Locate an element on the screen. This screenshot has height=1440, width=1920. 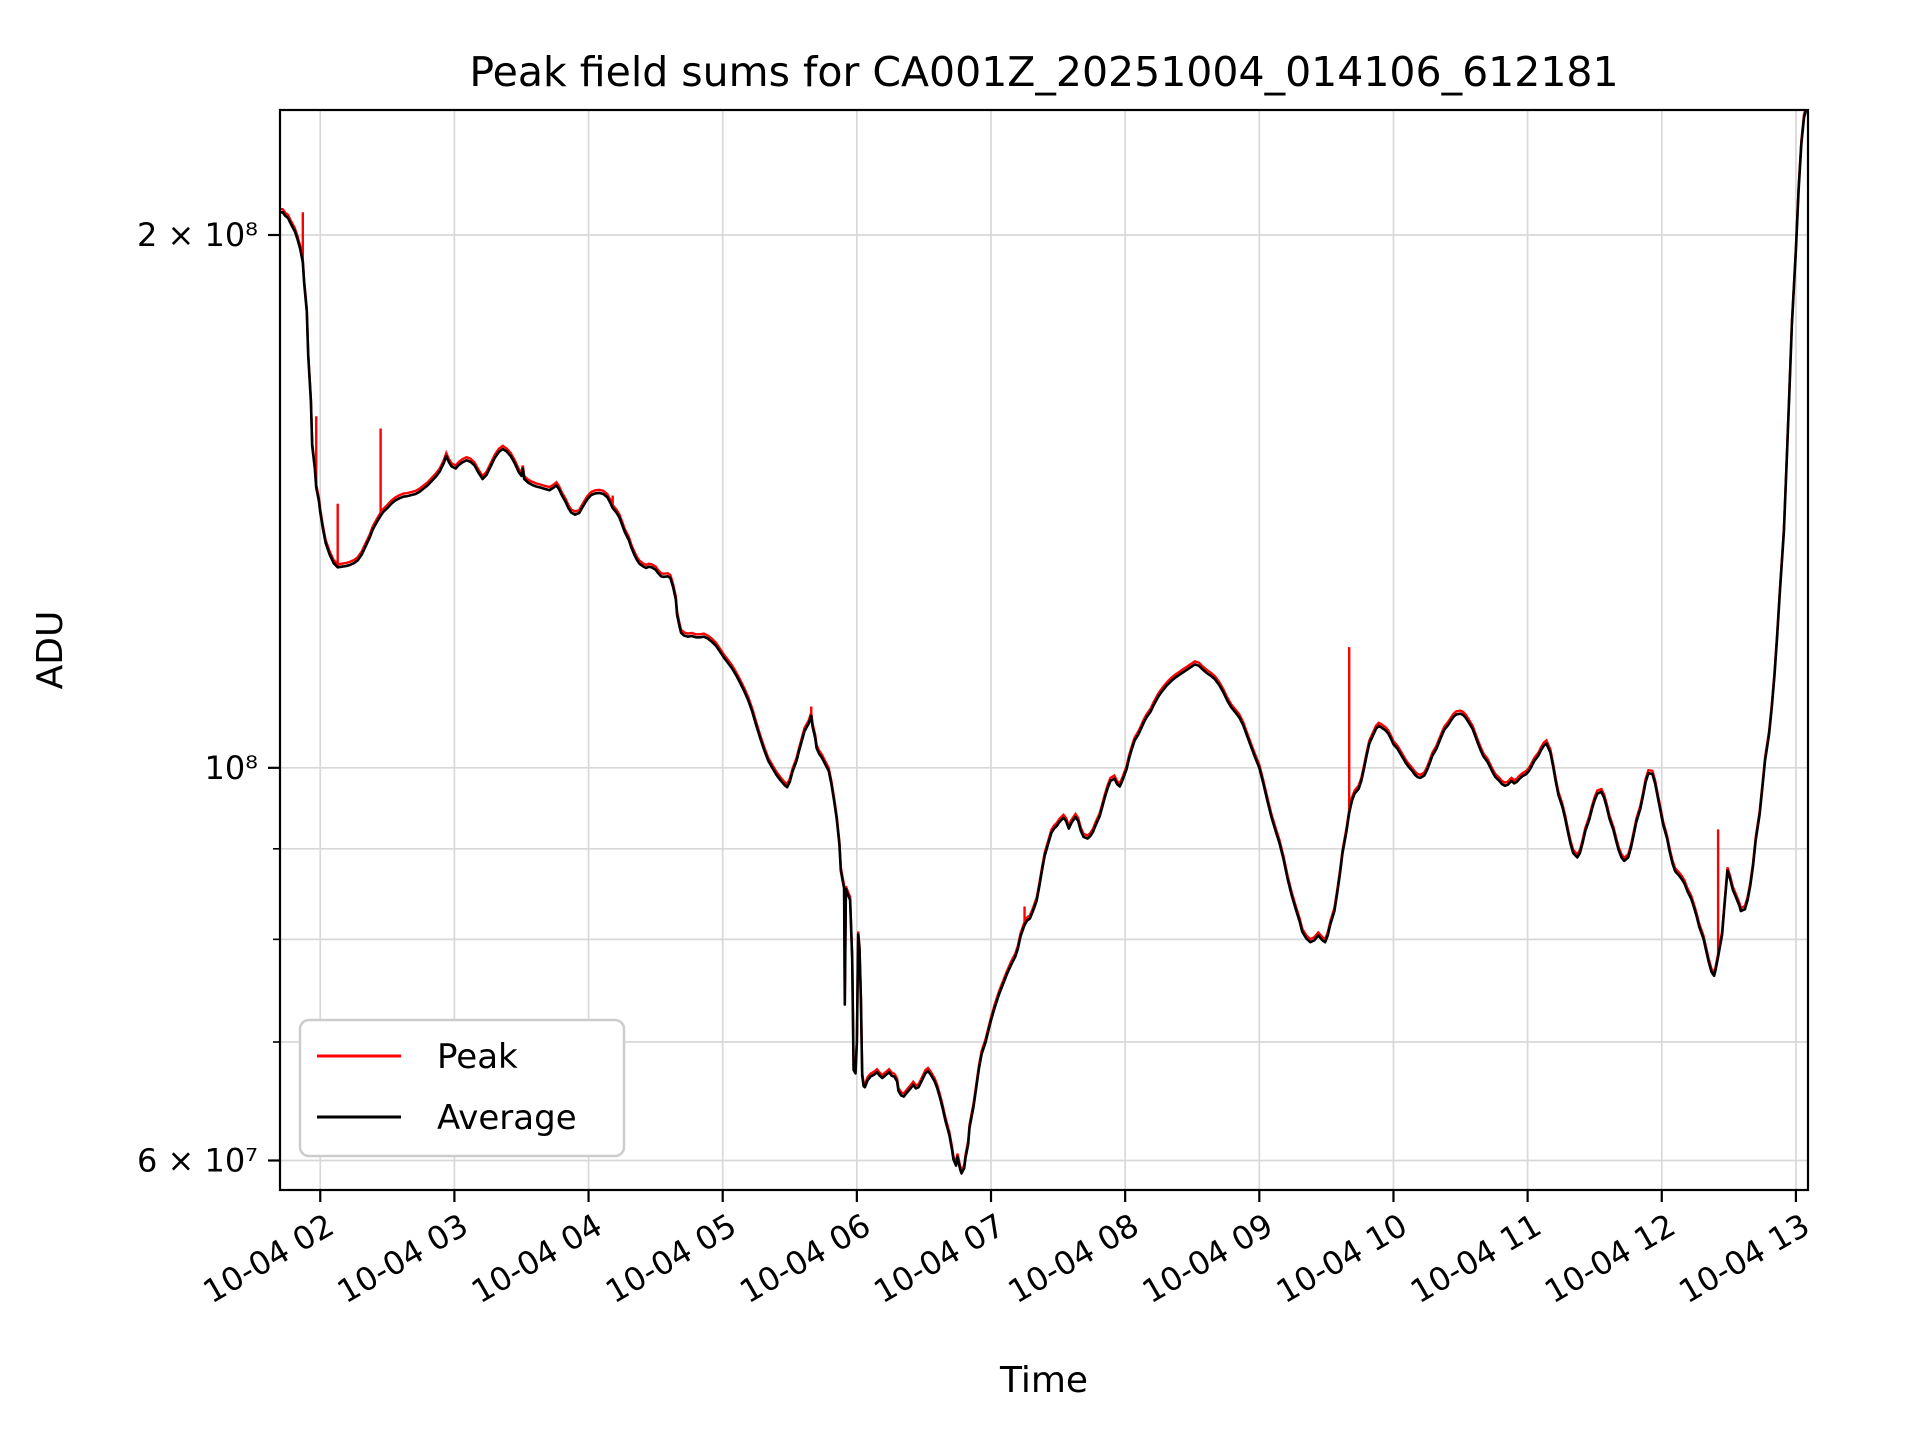
y-axis-label: ADU is located at coordinates (50, 650).